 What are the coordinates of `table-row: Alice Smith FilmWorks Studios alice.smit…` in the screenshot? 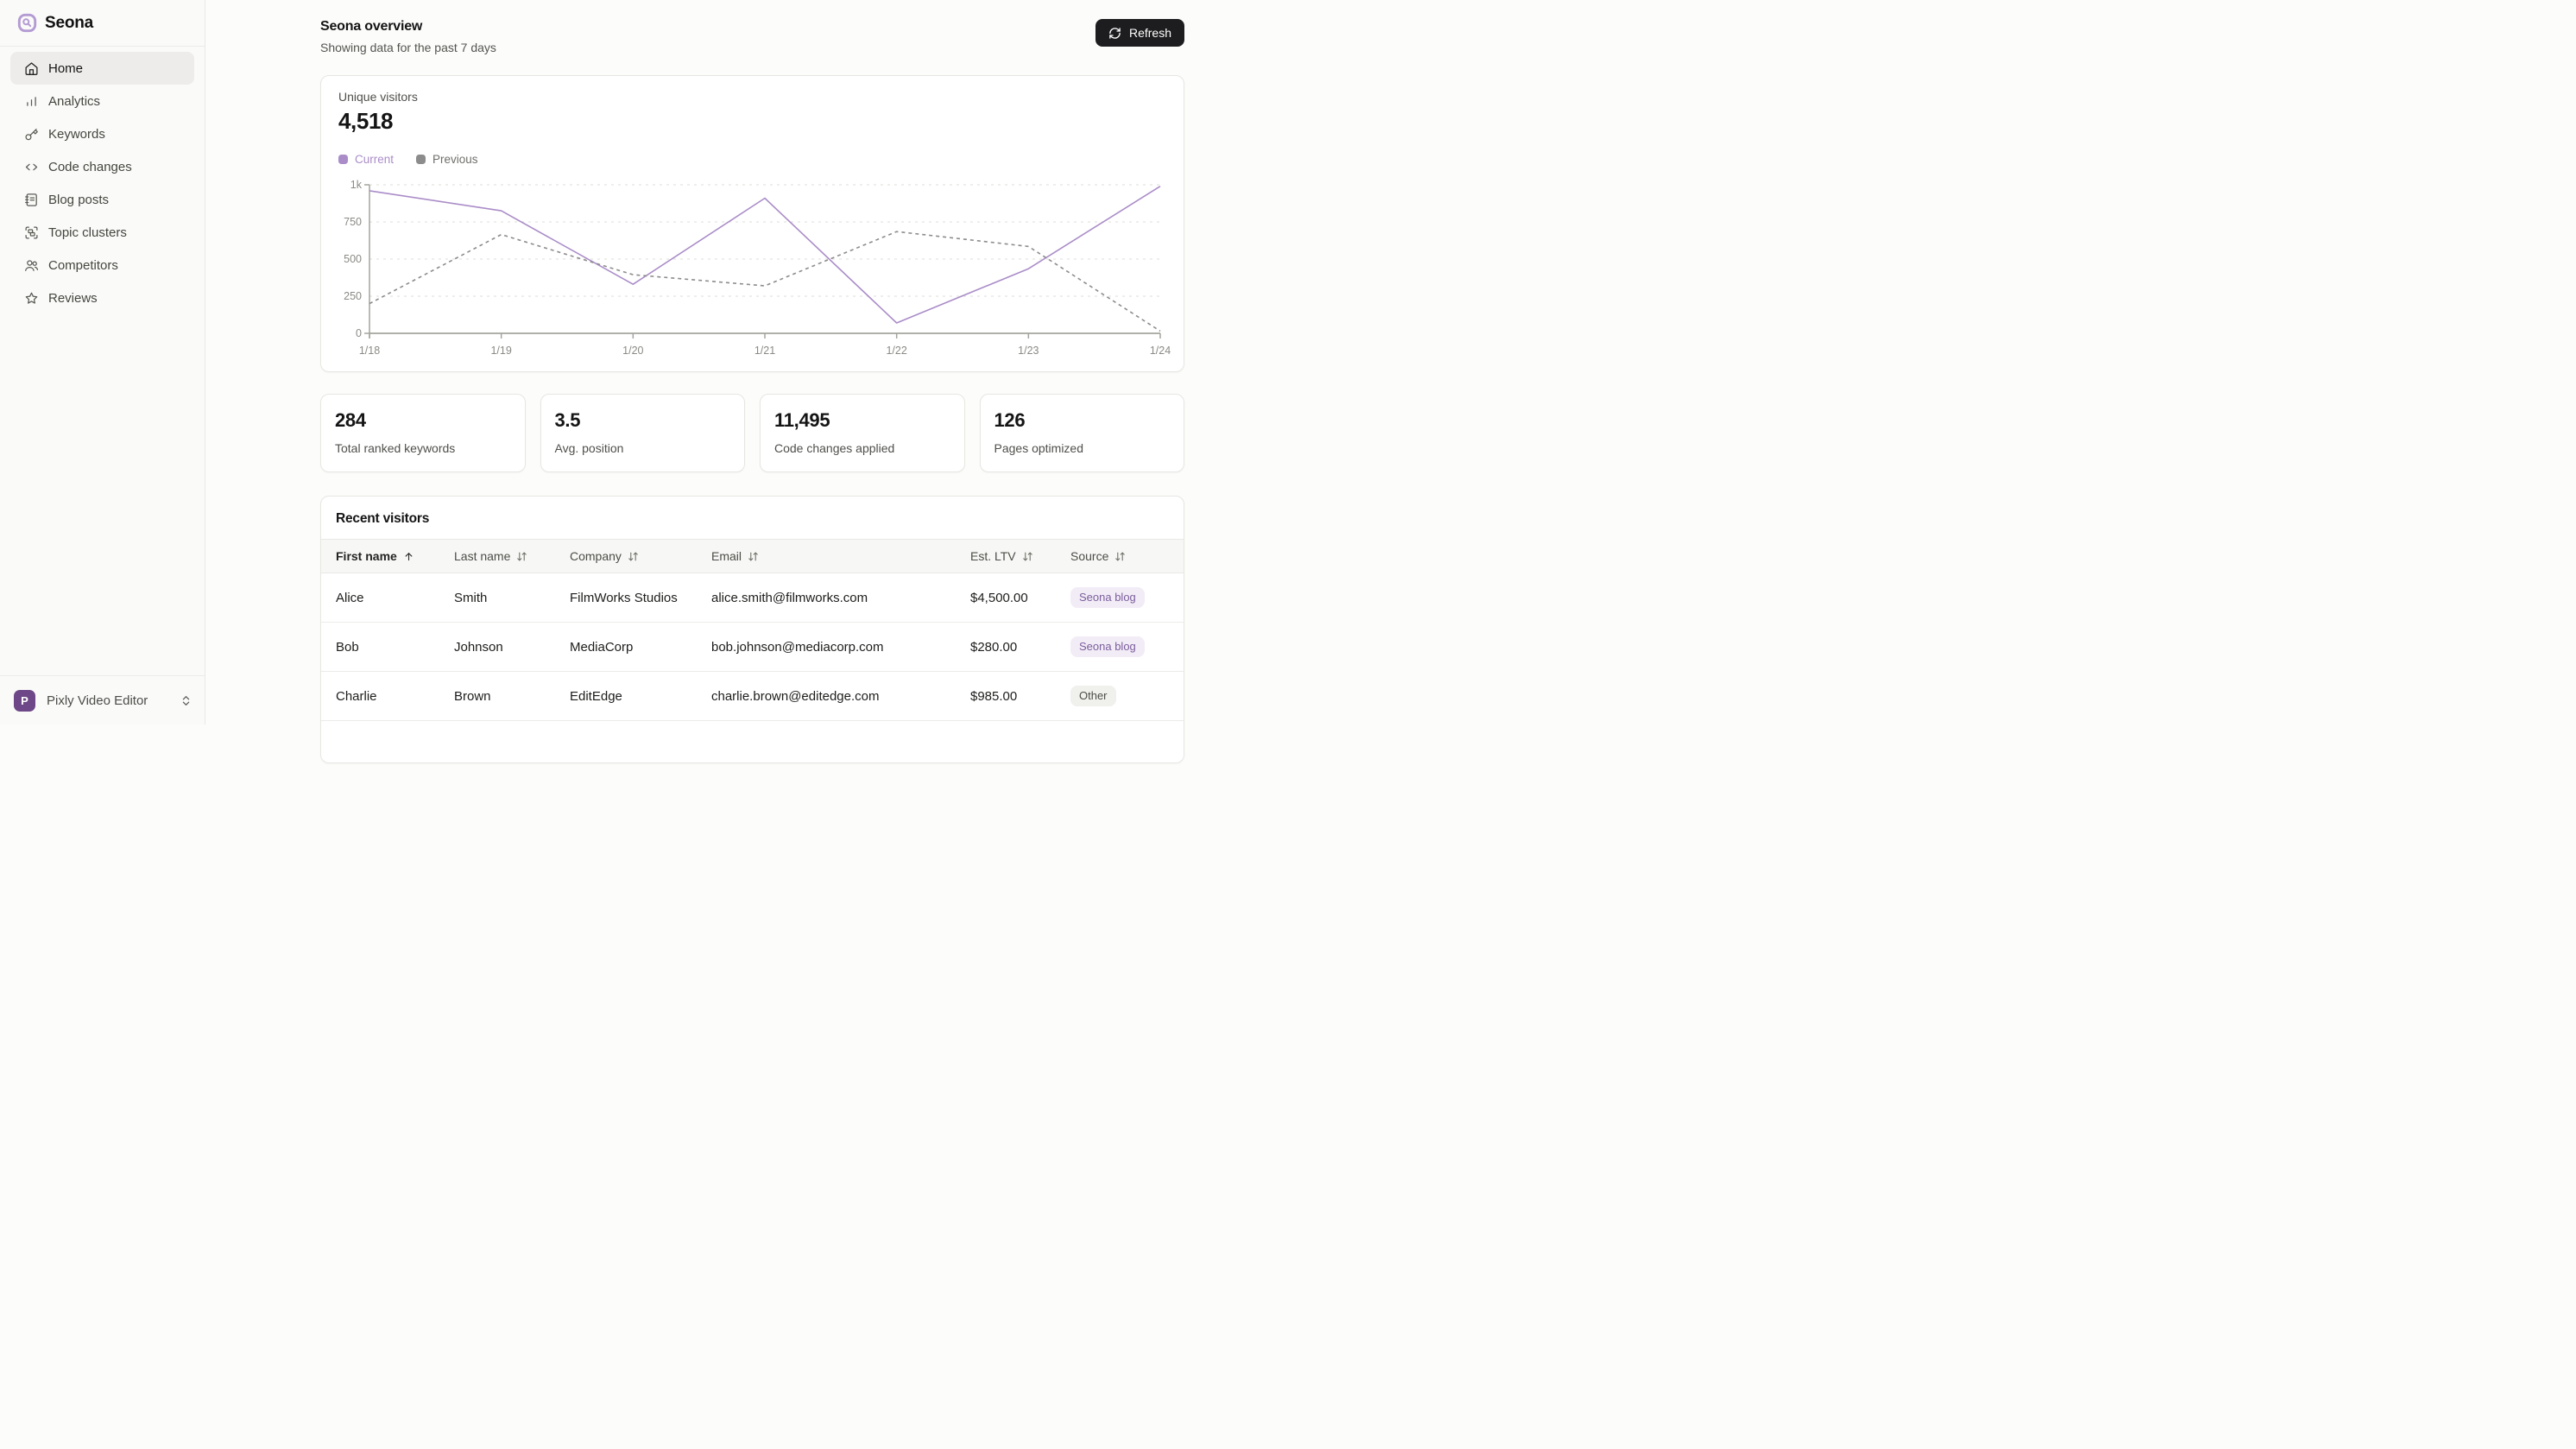 It's located at (752, 598).